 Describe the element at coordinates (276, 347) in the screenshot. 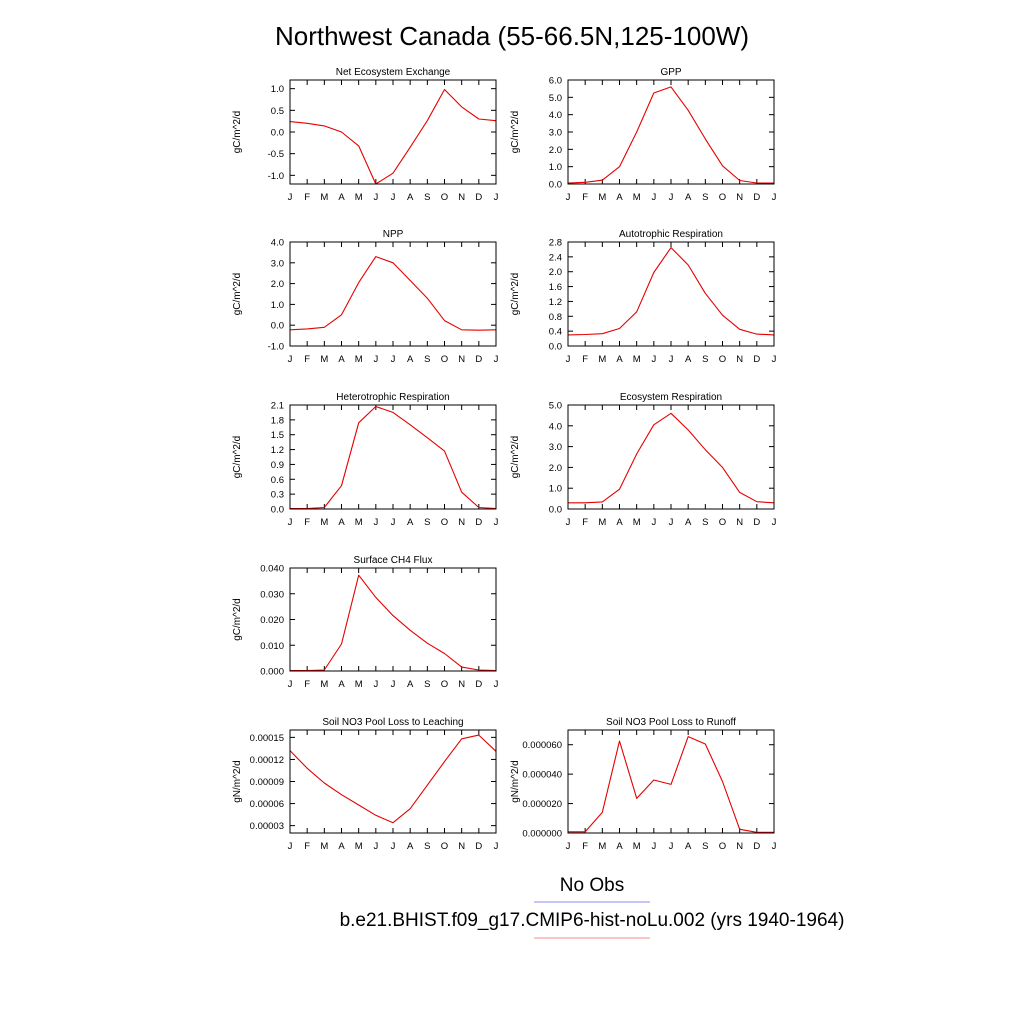

I see `y-tick-label: -1.0` at that location.